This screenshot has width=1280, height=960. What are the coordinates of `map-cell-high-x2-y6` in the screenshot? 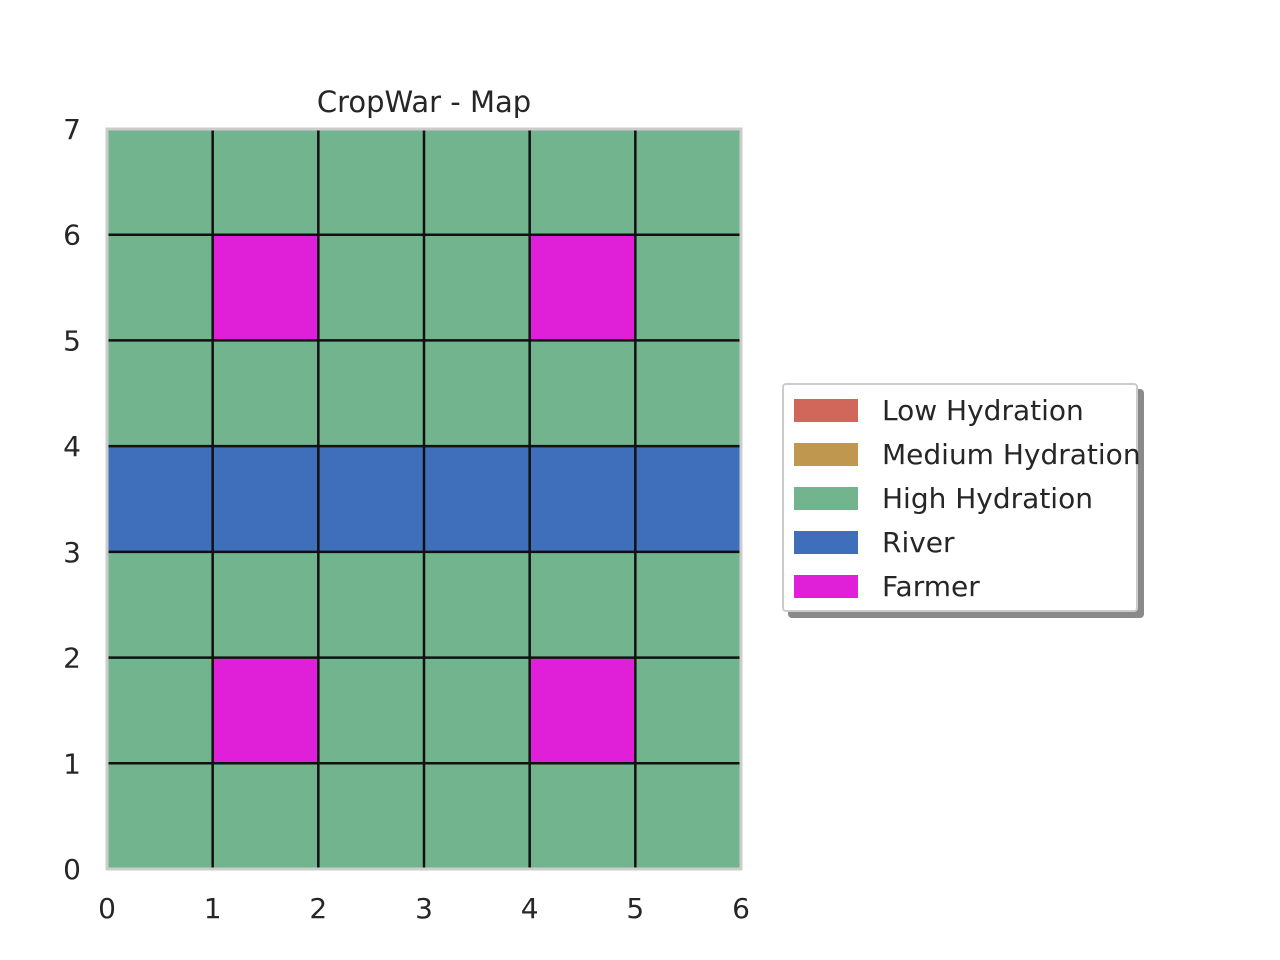 It's located at (371, 182).